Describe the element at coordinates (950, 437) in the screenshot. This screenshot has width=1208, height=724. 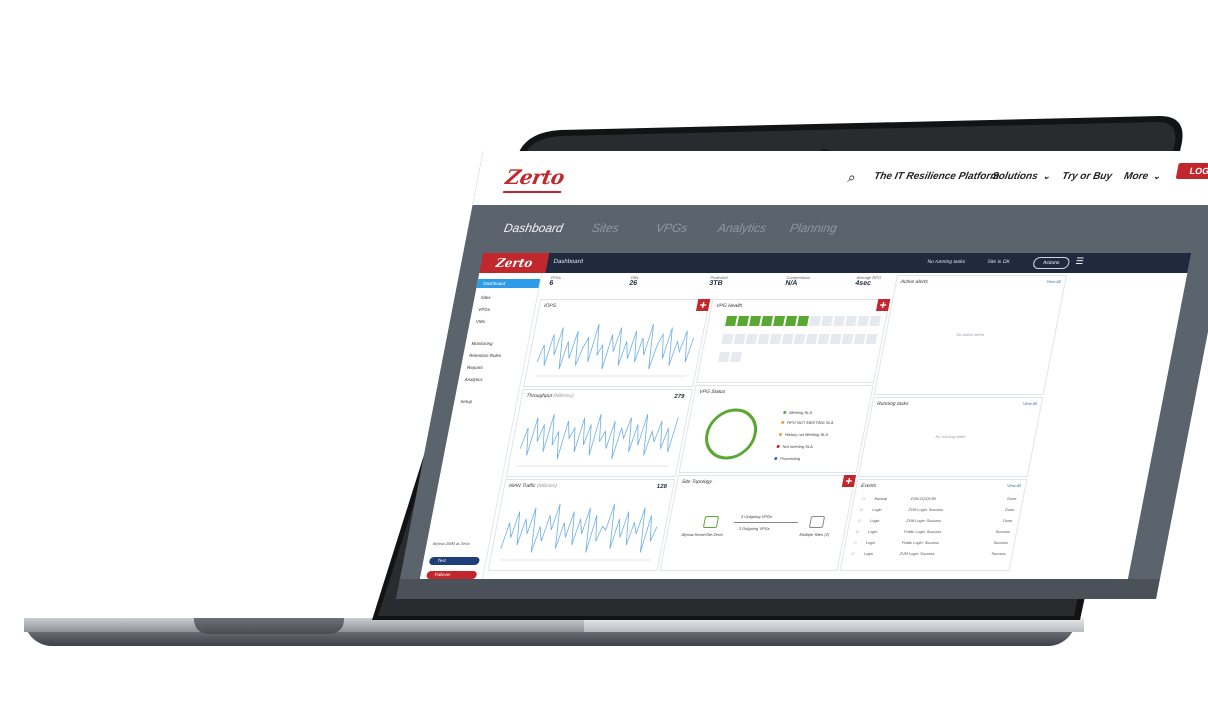
I see `running-tasks-panel: Running tasks View All No running tasks` at that location.